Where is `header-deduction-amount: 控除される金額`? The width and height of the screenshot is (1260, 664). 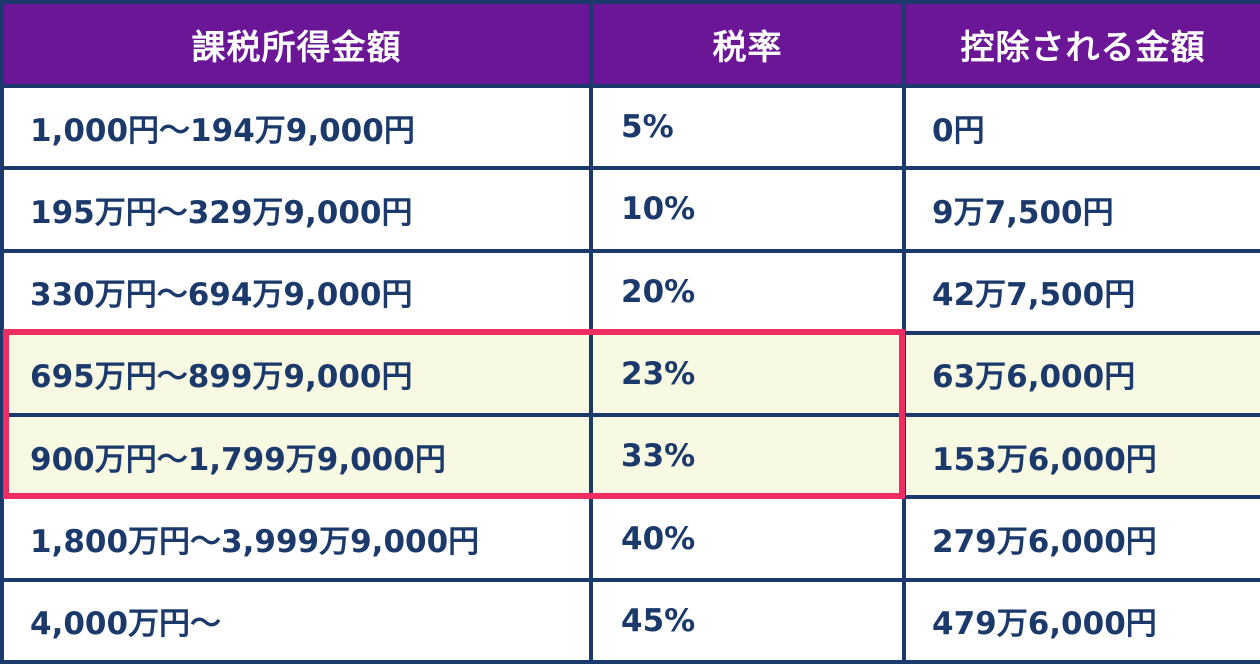
header-deduction-amount: 控除される金額 is located at coordinates (1081, 44).